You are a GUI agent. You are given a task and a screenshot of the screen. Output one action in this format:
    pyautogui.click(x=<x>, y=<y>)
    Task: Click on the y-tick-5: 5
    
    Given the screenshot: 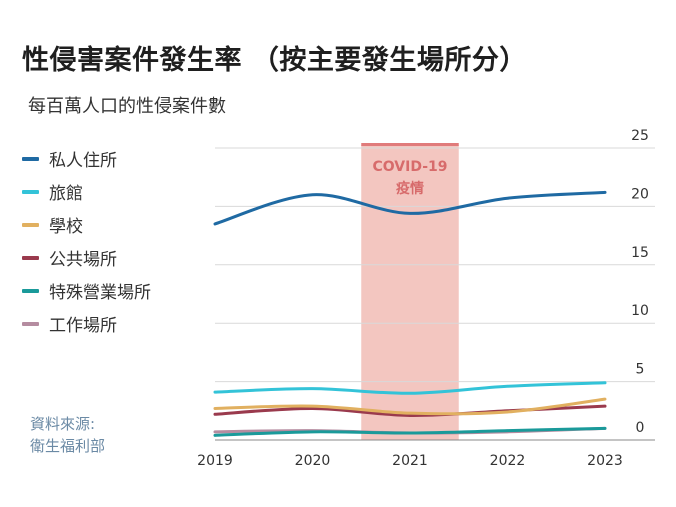 What is the action you would take?
    pyautogui.click(x=640, y=370)
    